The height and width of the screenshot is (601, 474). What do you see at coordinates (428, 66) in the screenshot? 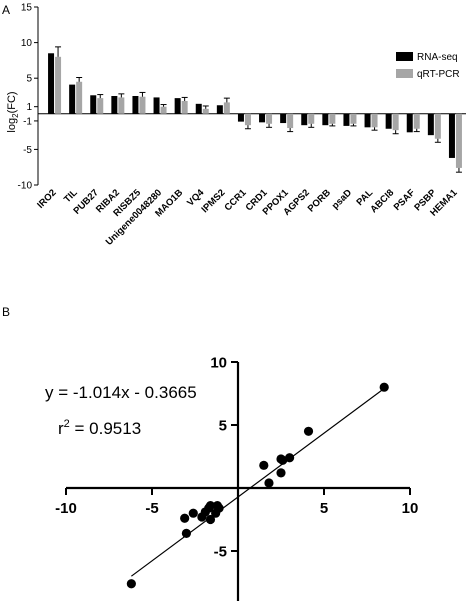
I see `legend: RNA-seq qRT-PCR` at bounding box center [428, 66].